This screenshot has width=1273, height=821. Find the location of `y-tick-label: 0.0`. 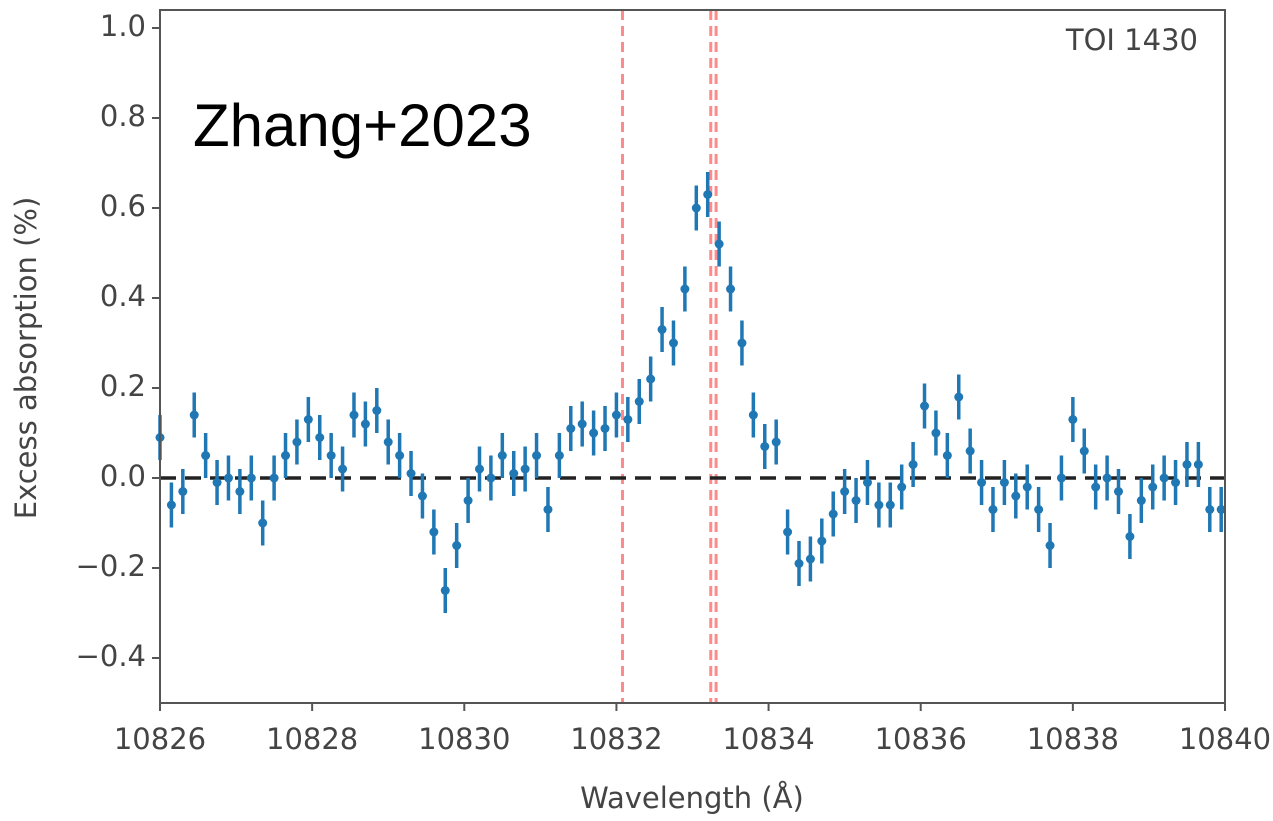

y-tick-label: 0.0 is located at coordinates (123, 476).